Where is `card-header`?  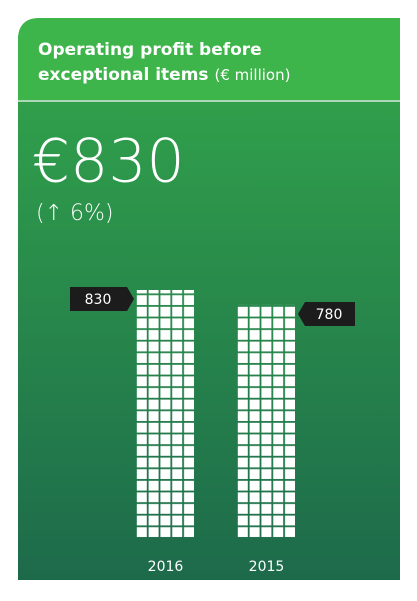 card-header is located at coordinates (209, 59).